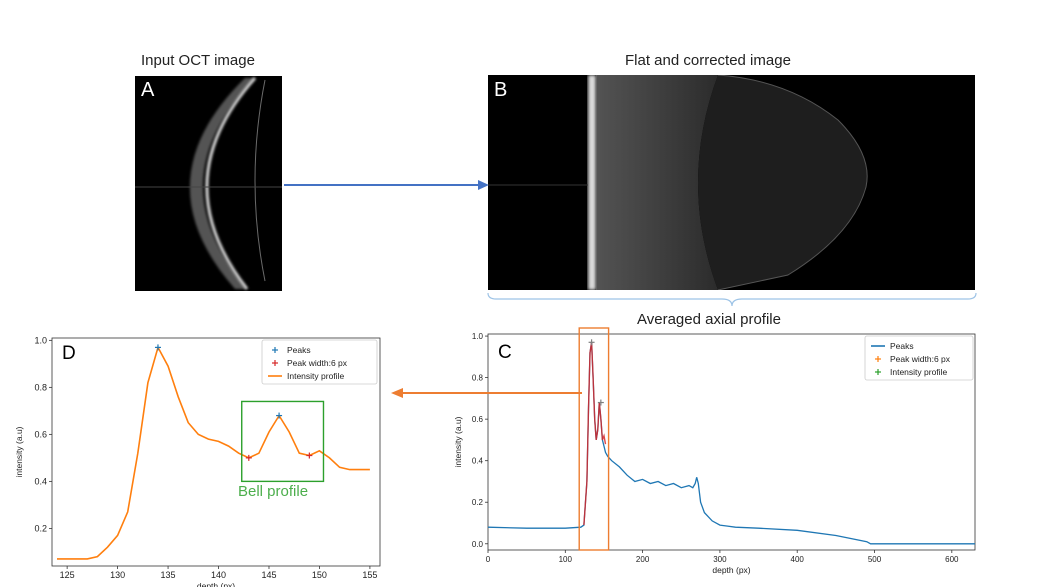 The width and height of the screenshot is (1039, 587). Describe the element at coordinates (299, 350) in the screenshot. I see `chart-d-legend-label-0: Peaks` at that location.